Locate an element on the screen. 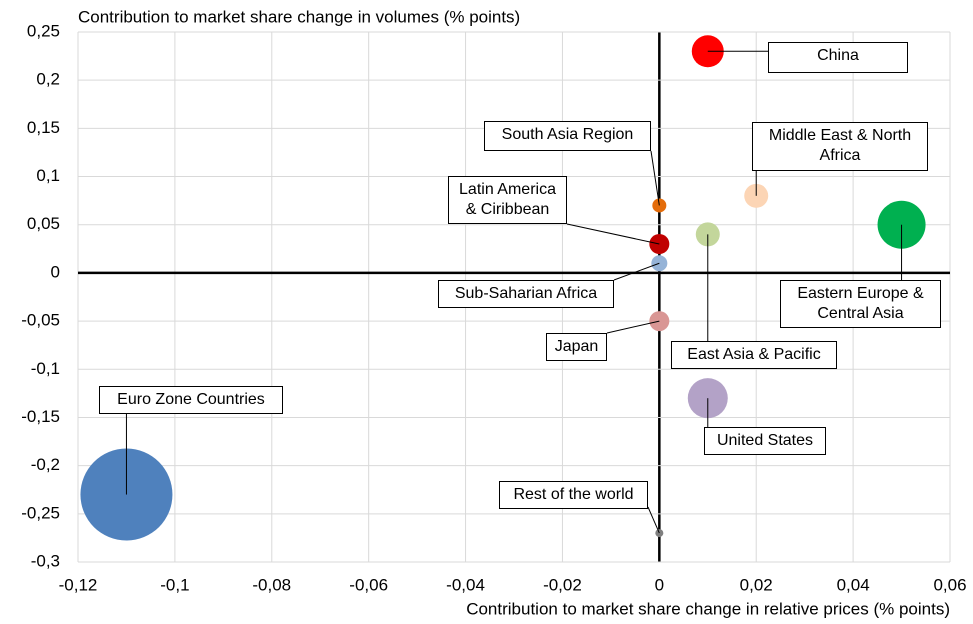 The height and width of the screenshot is (624, 973). point-label: China is located at coordinates (838, 57).